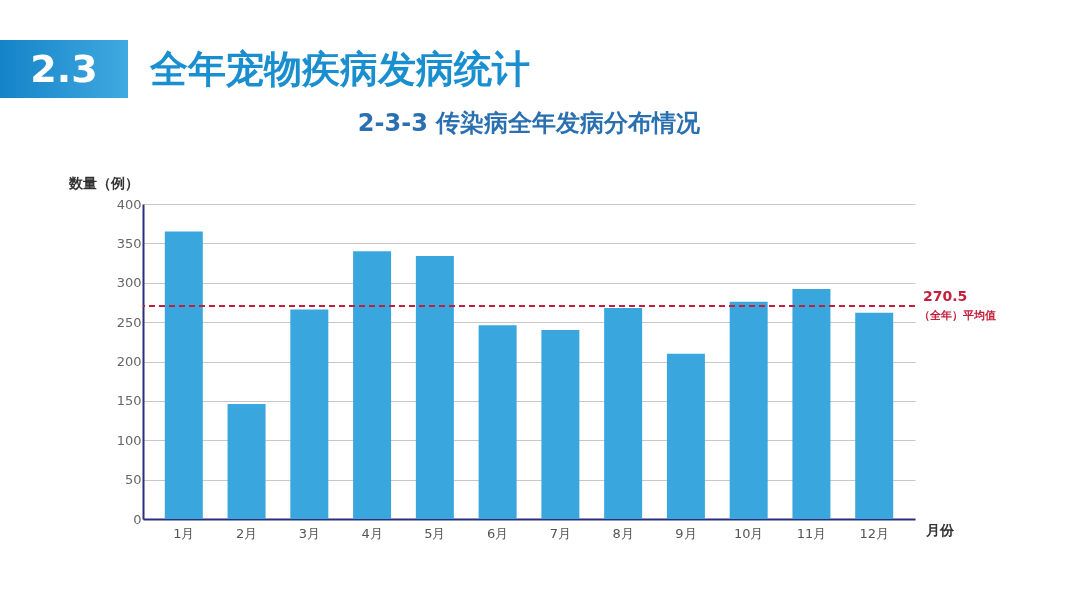 The width and height of the screenshot is (1080, 608). I want to click on text: 2.3, so click(64, 69).